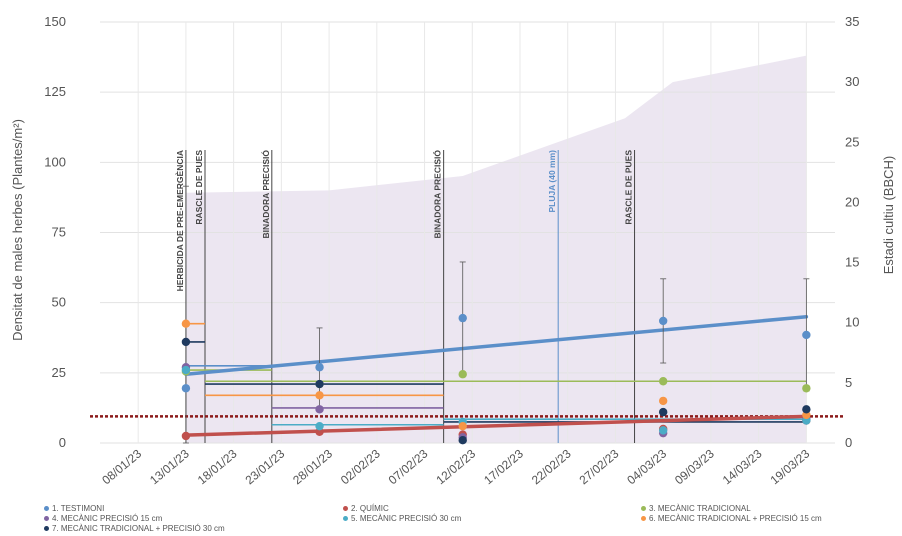  What do you see at coordinates (169, 466) in the screenshot?
I see `x-tick-label: 13/01/23` at bounding box center [169, 466].